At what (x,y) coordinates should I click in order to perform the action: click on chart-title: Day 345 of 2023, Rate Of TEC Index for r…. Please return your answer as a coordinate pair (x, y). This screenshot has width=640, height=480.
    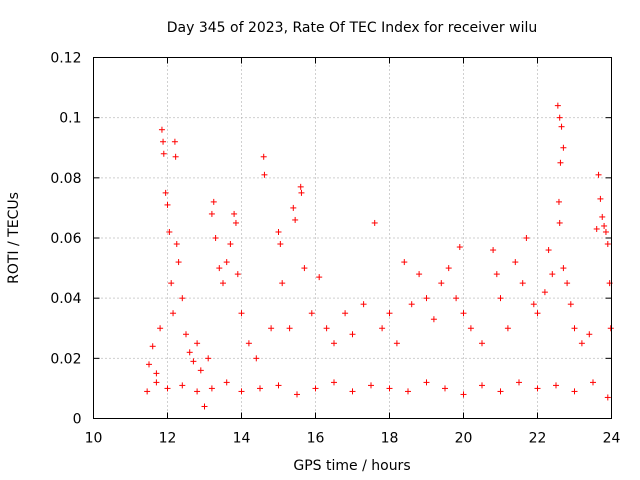
    Looking at the image, I should click on (352, 28).